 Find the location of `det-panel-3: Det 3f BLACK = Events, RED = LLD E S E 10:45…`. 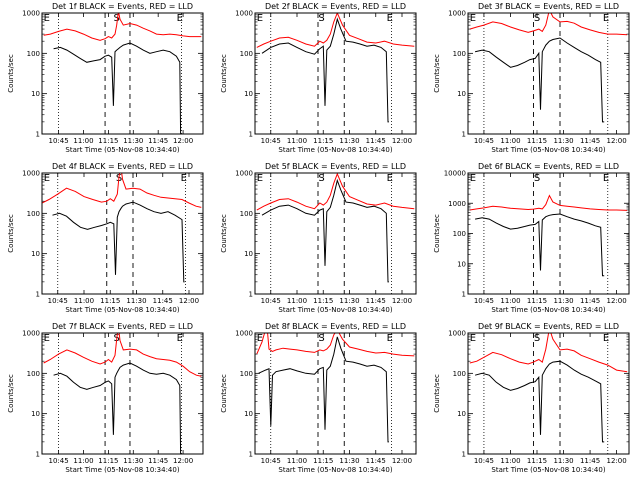

det-panel-3: Det 3f BLACK = Events, RED = LLD E S E 10:45… is located at coordinates (532, 80).